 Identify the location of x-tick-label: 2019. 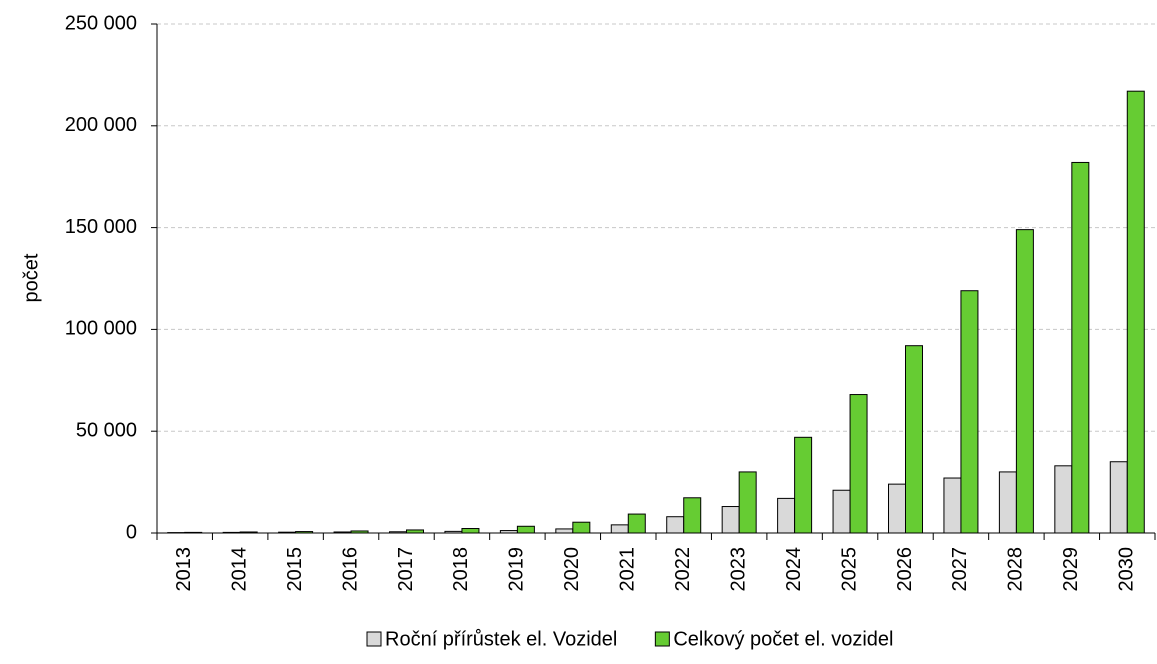
(517, 569).